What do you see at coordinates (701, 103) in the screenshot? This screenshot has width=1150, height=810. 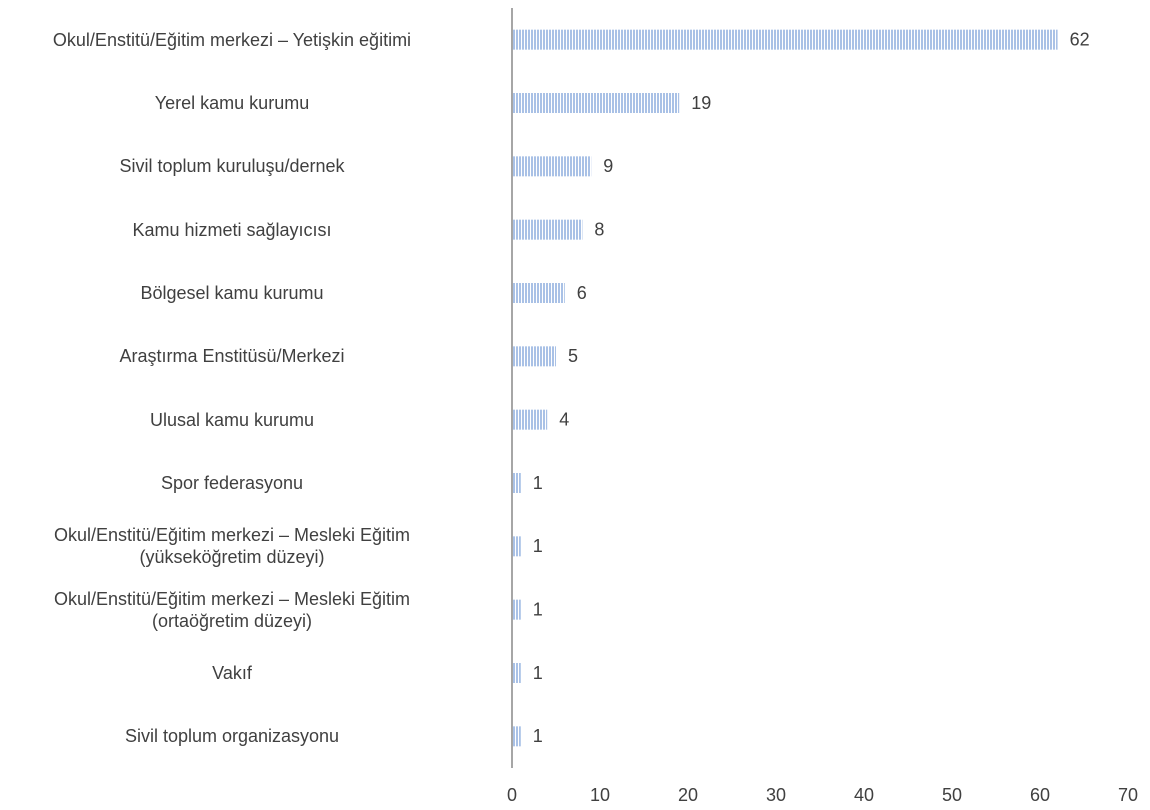 I see `data-label: 19` at bounding box center [701, 103].